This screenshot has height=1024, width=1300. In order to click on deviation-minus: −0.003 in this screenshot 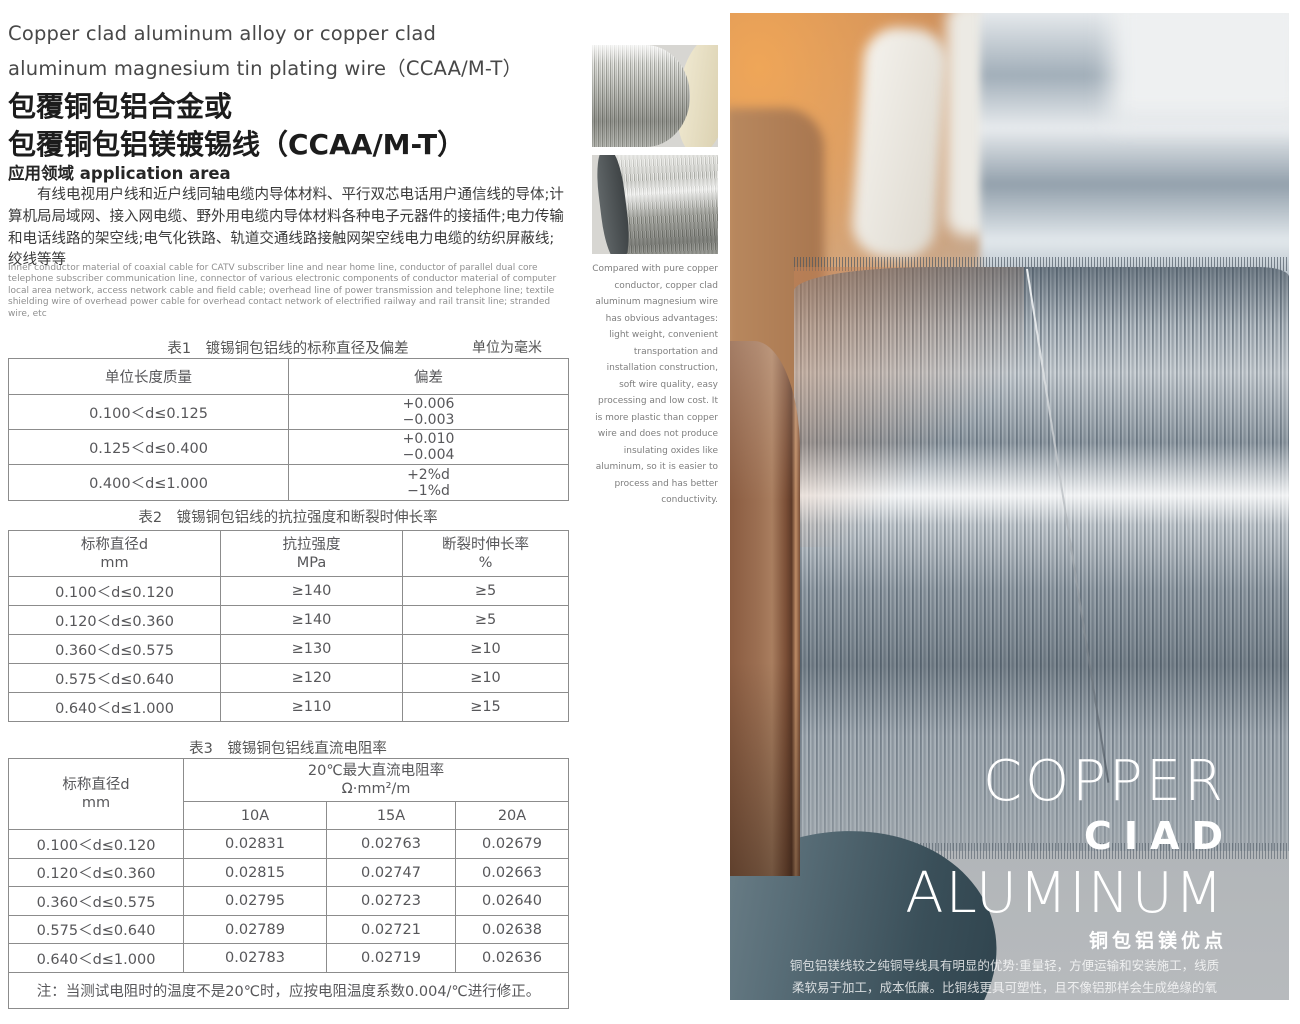, I will do `click(428, 420)`.